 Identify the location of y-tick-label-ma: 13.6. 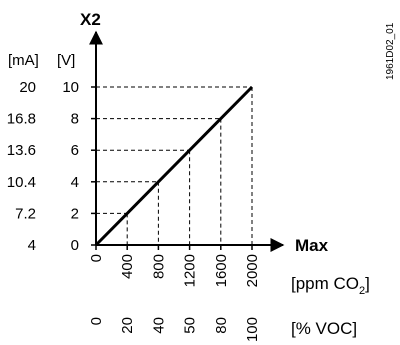
(21, 150).